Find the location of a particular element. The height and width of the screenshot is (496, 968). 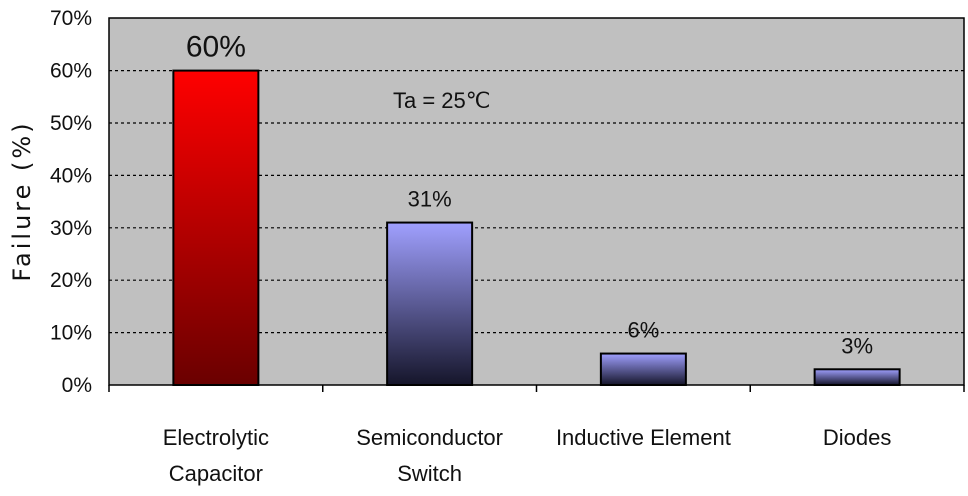

category-label: Semiconductor is located at coordinates (429, 437).